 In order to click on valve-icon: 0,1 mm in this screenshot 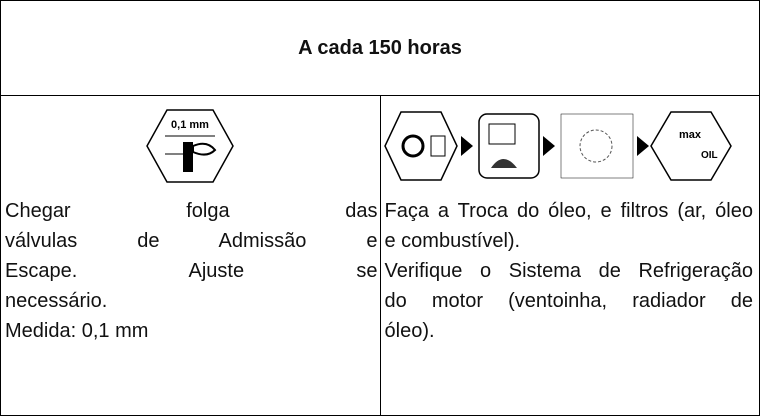, I will do `click(190, 146)`.